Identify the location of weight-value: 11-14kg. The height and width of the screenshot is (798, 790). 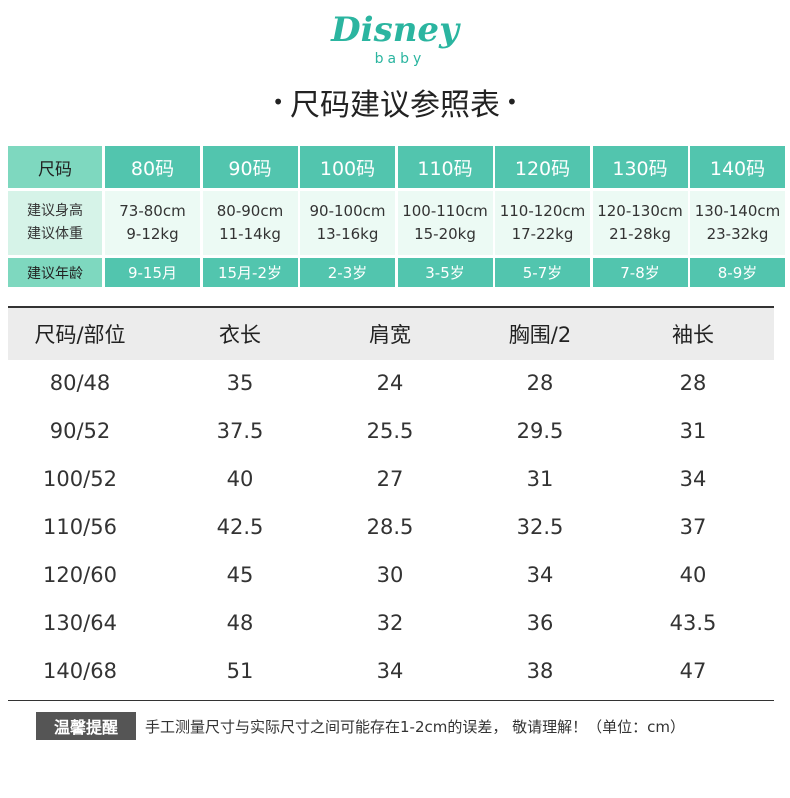
(250, 234).